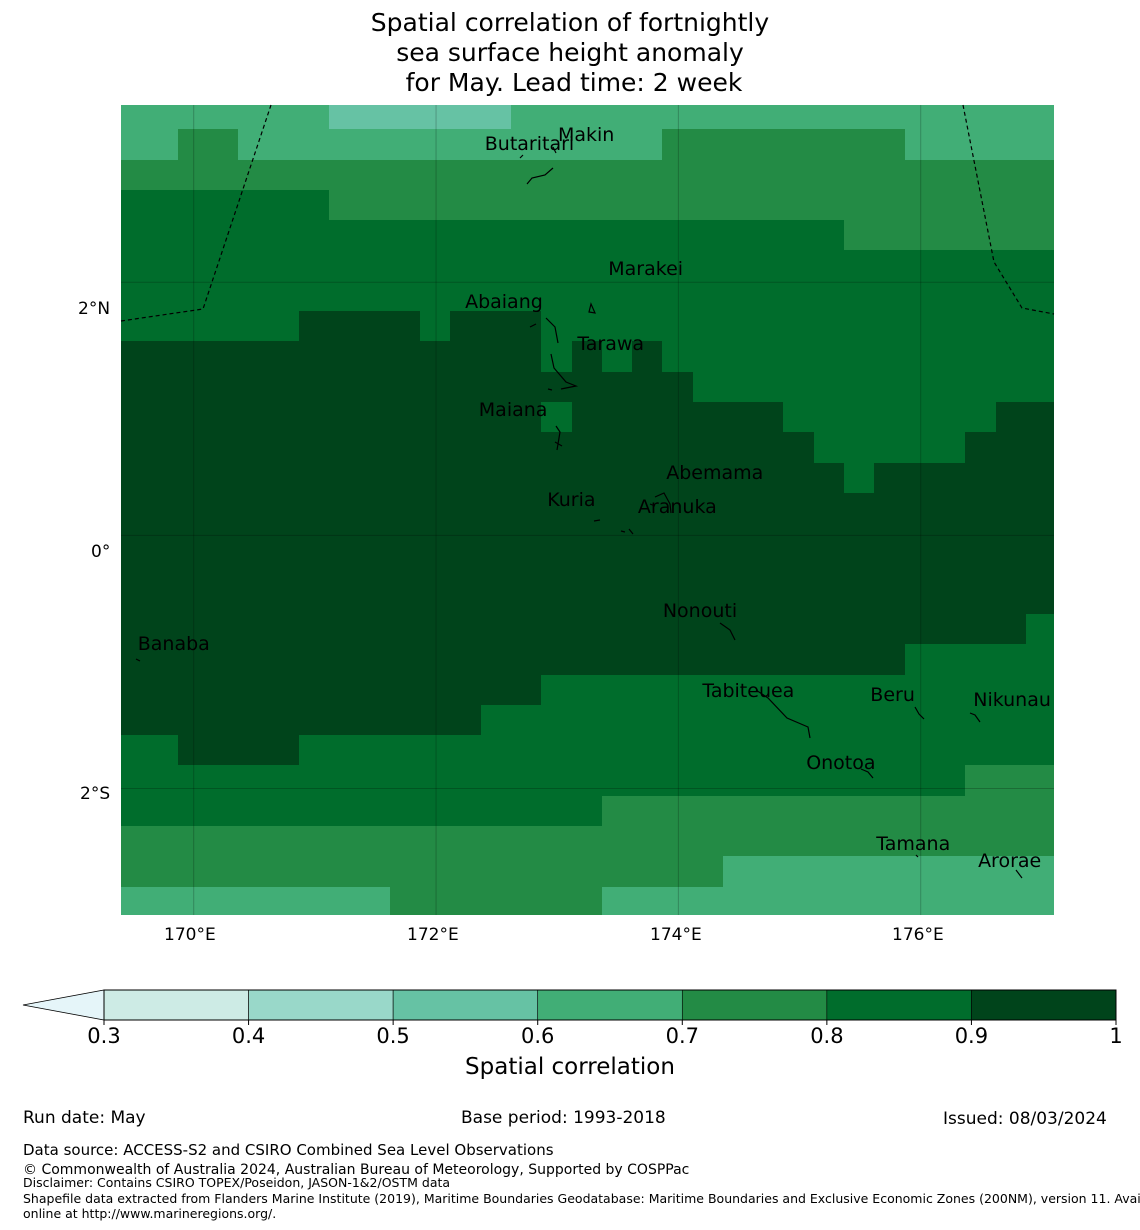 The height and width of the screenshot is (1230, 1140). What do you see at coordinates (1025, 1119) in the screenshot?
I see `issued-date: Issued: 08/03/2024` at bounding box center [1025, 1119].